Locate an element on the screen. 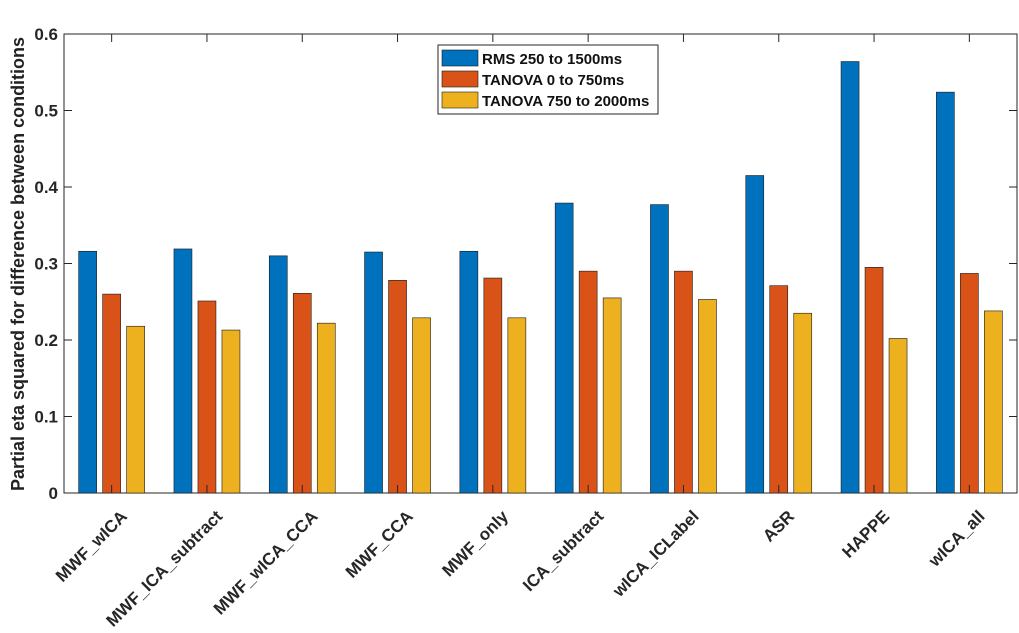 The height and width of the screenshot is (633, 1019). x-tick-label: ICA_subtract is located at coordinates (563, 551).